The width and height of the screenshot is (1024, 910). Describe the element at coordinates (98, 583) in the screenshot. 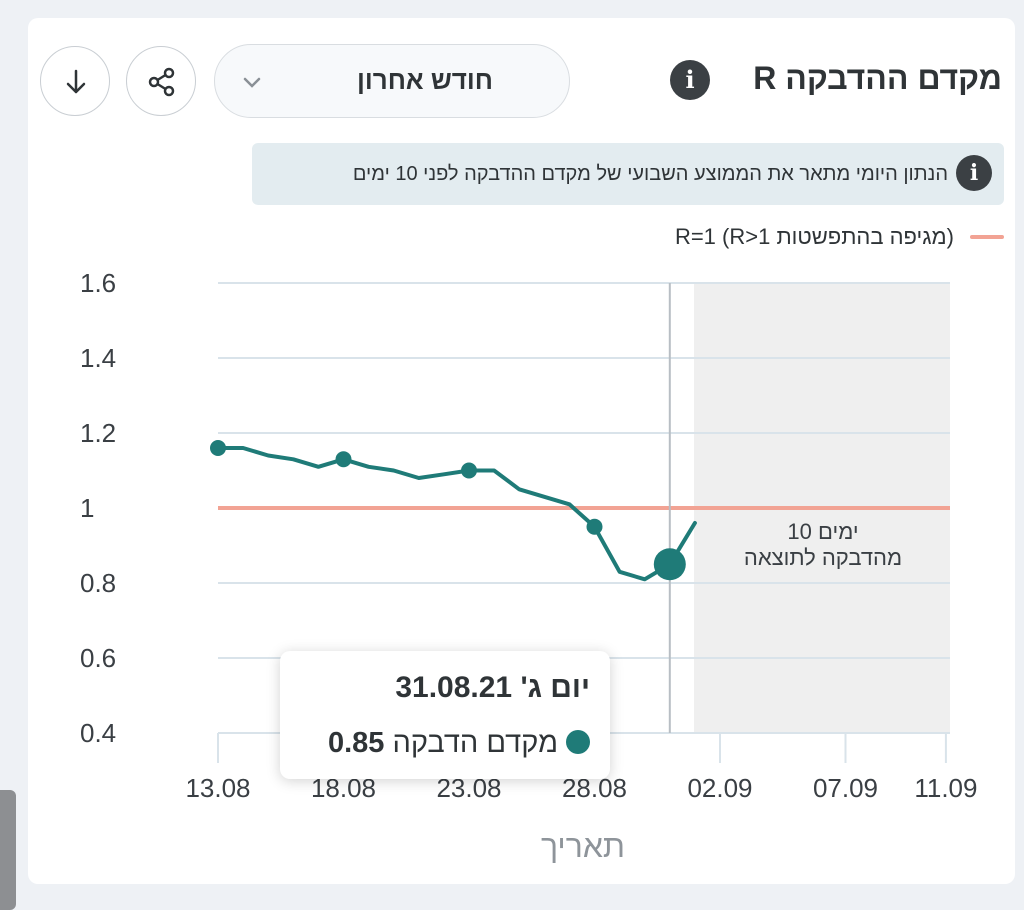

I see `y-tick-label: 0.8` at that location.